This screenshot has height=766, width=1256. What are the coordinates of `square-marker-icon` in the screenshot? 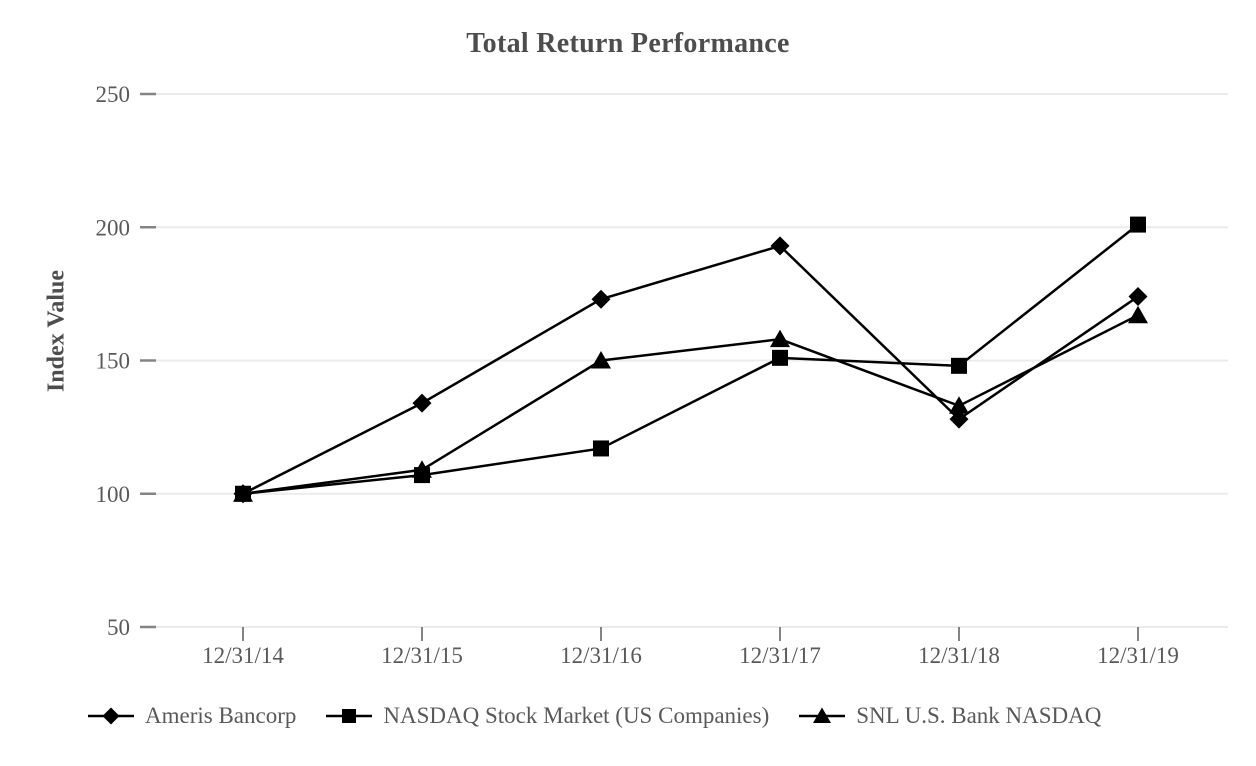 It's located at (349, 716).